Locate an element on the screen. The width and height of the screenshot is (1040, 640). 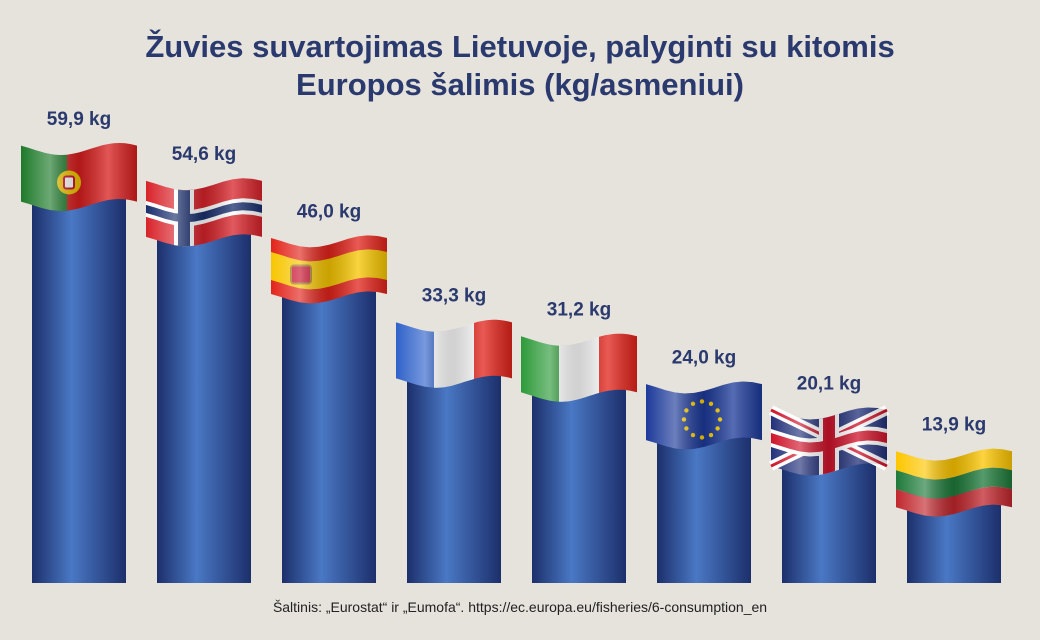
flag-france is located at coordinates (454, 353).